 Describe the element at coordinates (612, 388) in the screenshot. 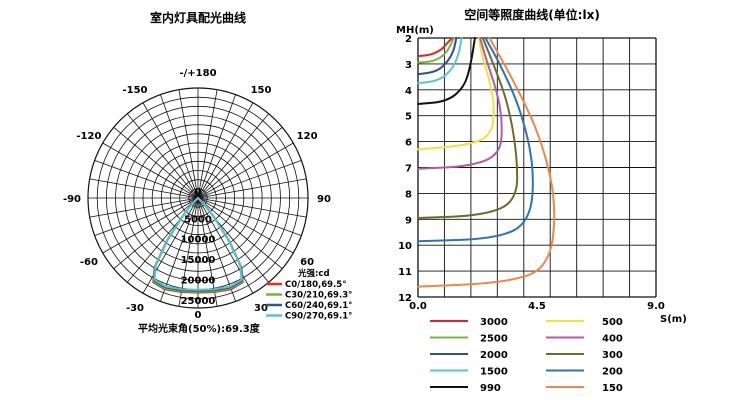

I see `isolux-legend-label: 150` at that location.